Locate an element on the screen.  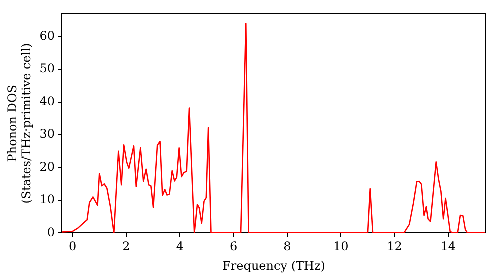
y-tick-label: 50 is located at coordinates (48, 69).